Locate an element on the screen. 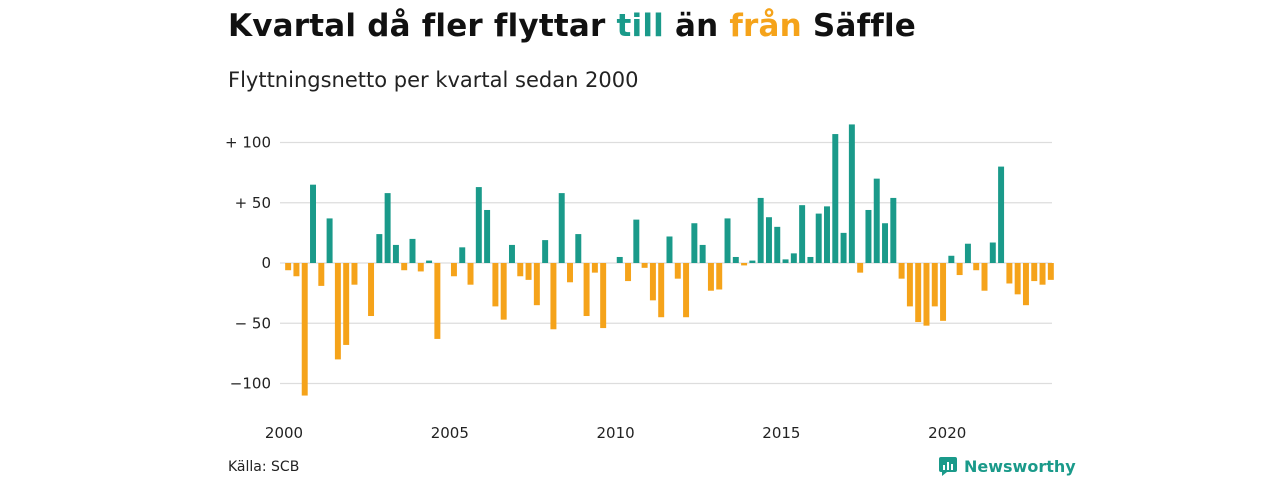 The width and height of the screenshot is (1280, 480). title-part-b: än is located at coordinates (696, 26).